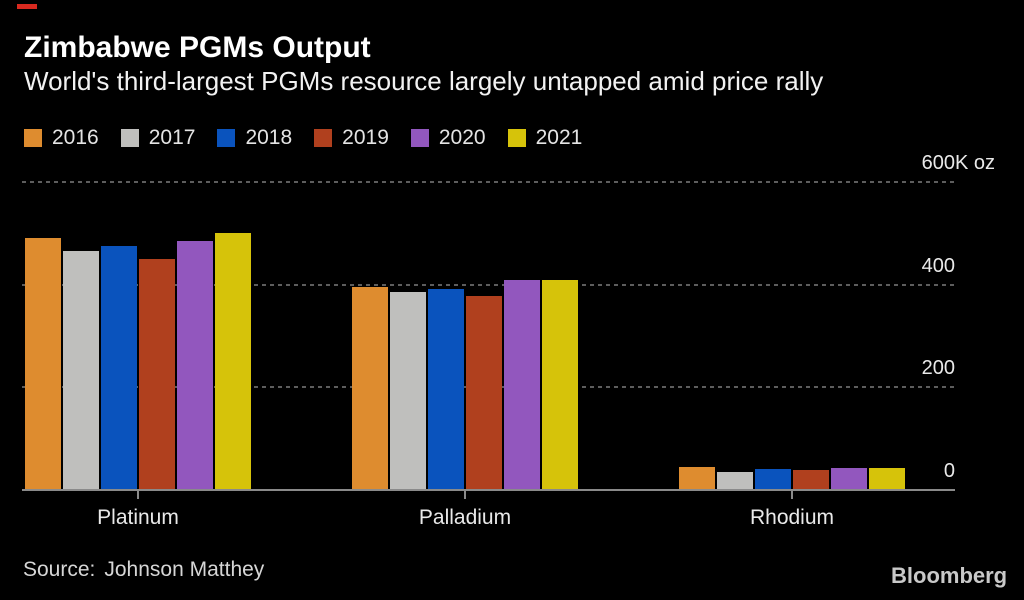 The image size is (1024, 600). What do you see at coordinates (184, 569) in the screenshot?
I see `source-value: Johnson Matthey` at bounding box center [184, 569].